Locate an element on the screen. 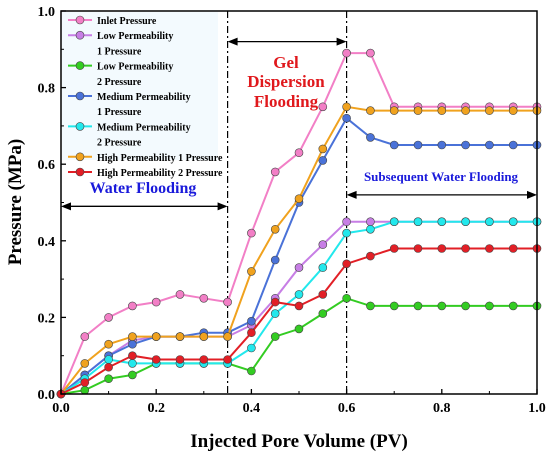  legend-entry-6: High Permeability 2 Pressure is located at coordinates (145, 173).